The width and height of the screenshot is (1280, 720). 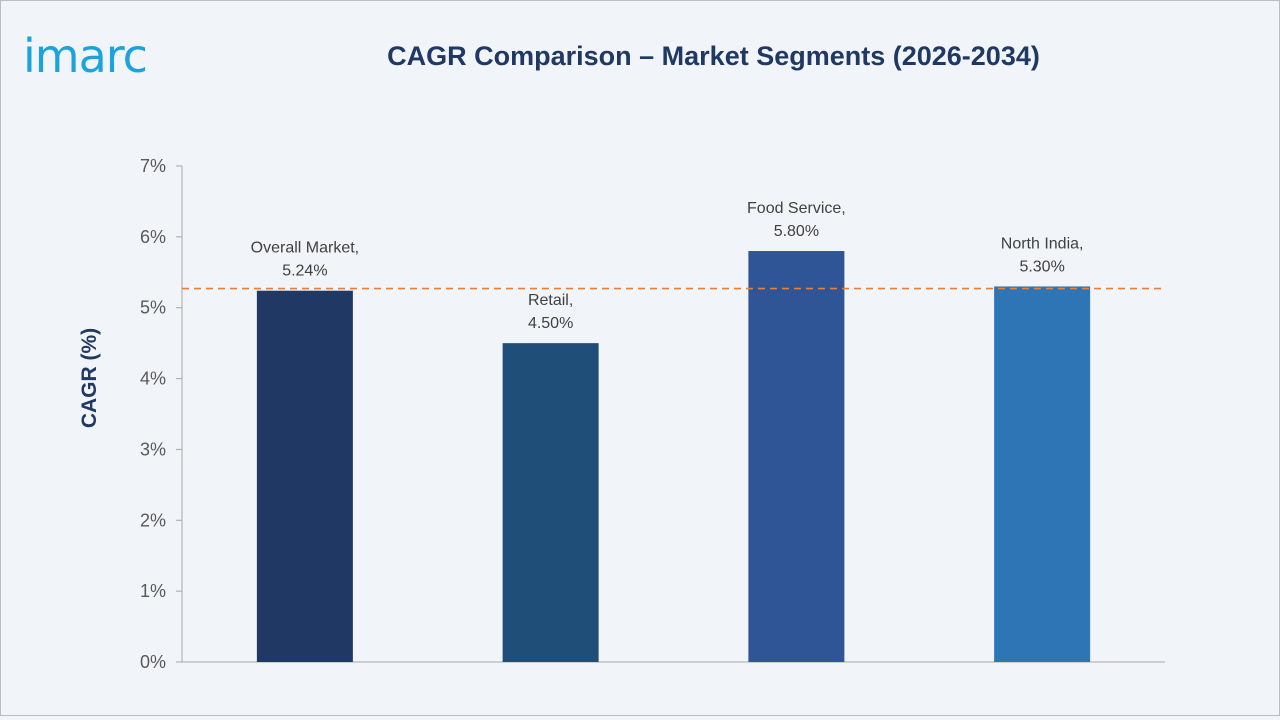 I want to click on bar-data-label-category: Retail,, so click(x=550, y=300).